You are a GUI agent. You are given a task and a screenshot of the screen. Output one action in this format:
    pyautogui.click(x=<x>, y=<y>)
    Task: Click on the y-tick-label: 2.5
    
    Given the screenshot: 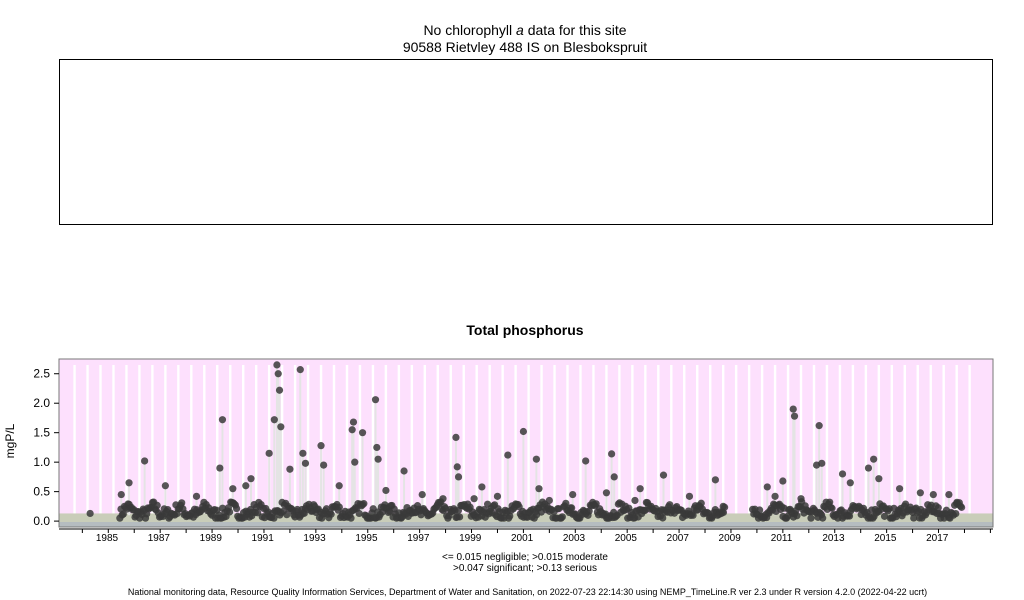 What is the action you would take?
    pyautogui.click(x=41, y=374)
    